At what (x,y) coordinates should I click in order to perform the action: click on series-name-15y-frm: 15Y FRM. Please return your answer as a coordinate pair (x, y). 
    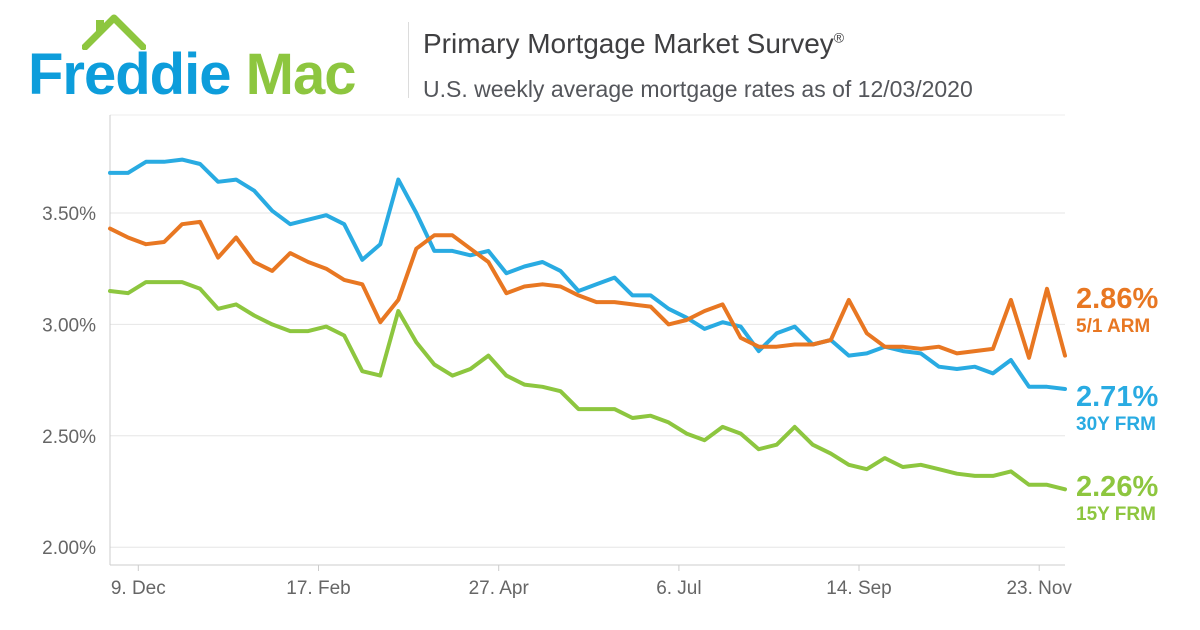
    Looking at the image, I should click on (1116, 515).